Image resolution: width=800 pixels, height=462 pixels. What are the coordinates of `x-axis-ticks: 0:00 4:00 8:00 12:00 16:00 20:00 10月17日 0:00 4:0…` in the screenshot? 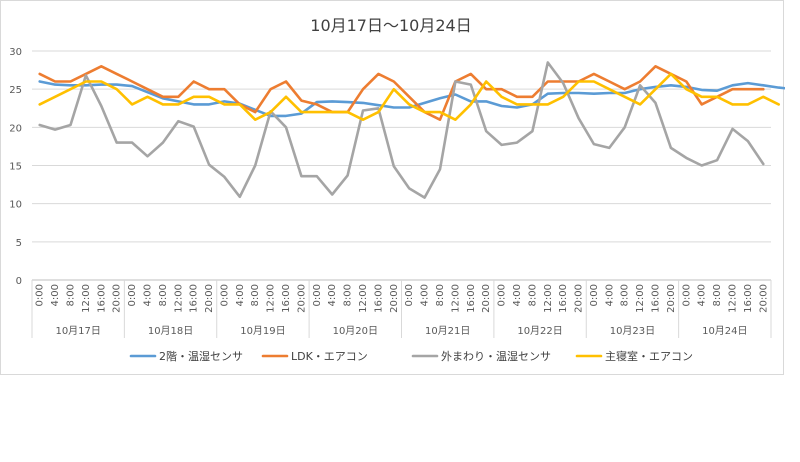 It's located at (401, 309).